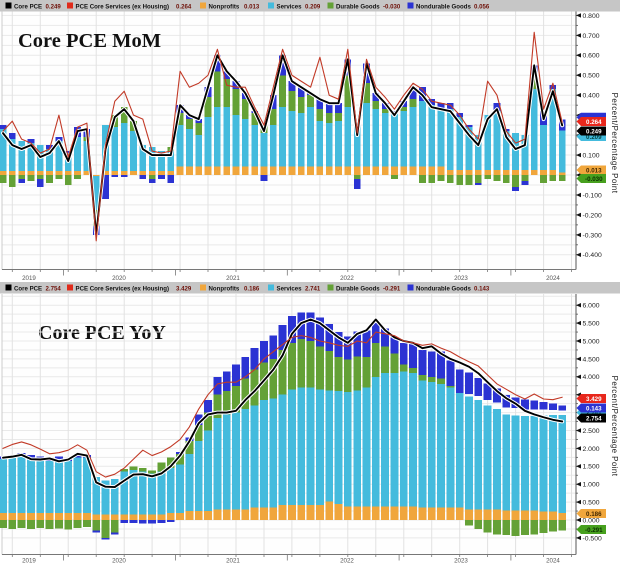 The width and height of the screenshot is (620, 564). Describe the element at coordinates (591, 485) in the screenshot. I see `svg-text: 1.000` at that location.